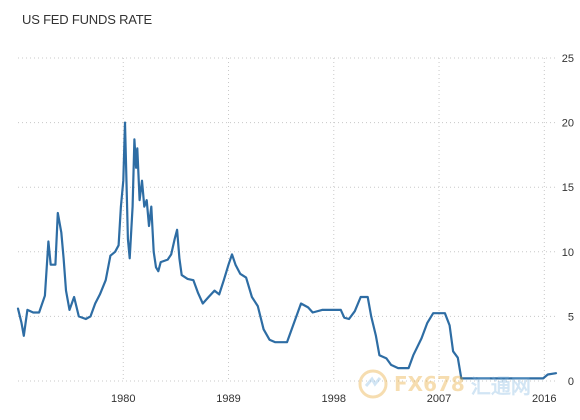  Describe the element at coordinates (123, 399) in the screenshot. I see `x-tick-label: 1980` at that location.